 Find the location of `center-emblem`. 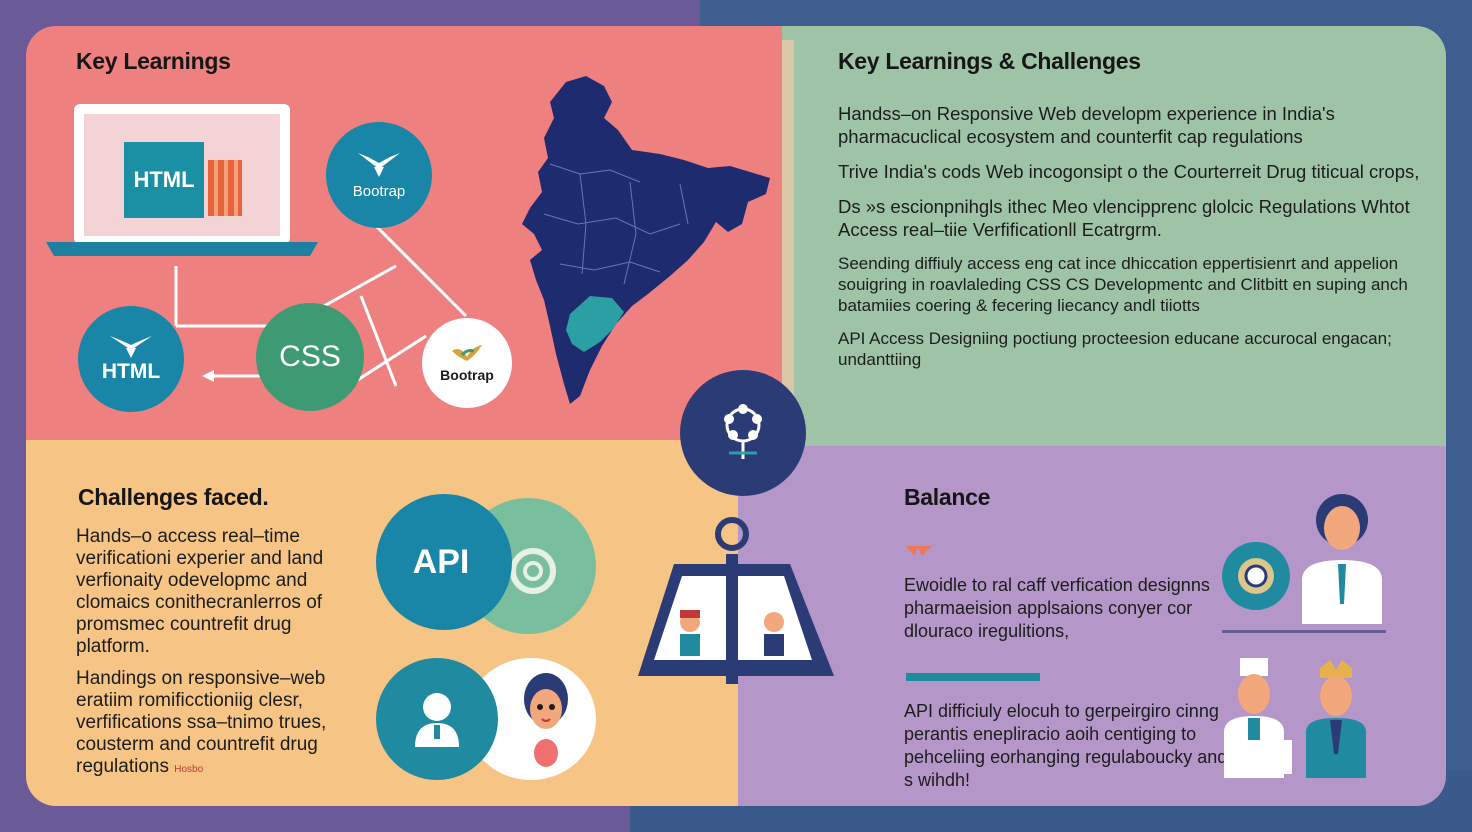

center-emblem is located at coordinates (743, 433).